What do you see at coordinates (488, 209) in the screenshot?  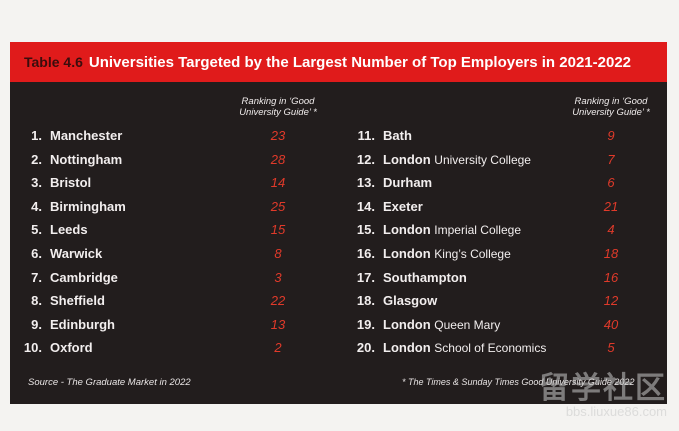 I see `table-row: 14. Exeter 21` at bounding box center [488, 209].